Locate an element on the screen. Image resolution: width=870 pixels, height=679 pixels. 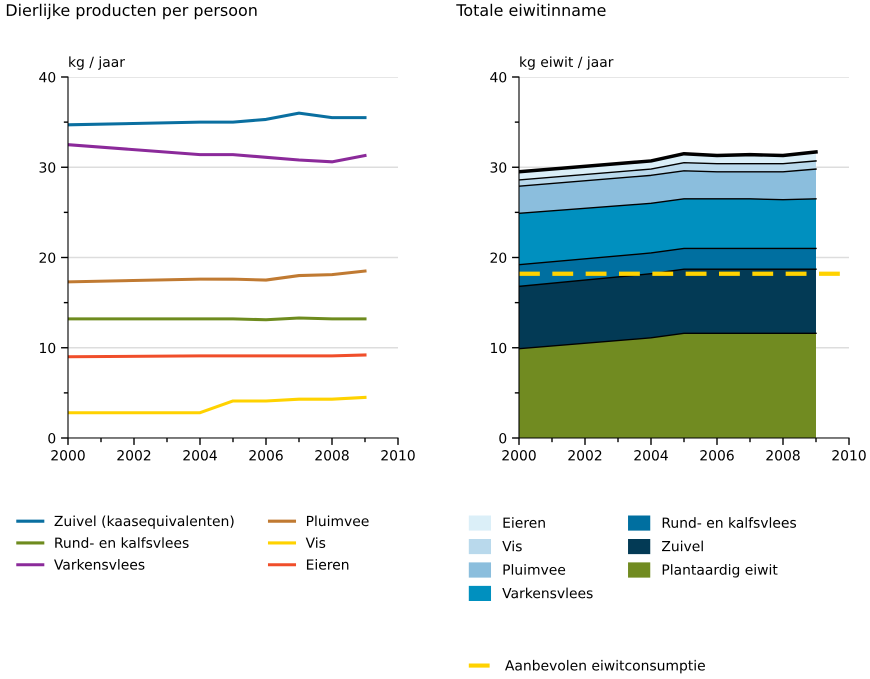
chart-title: Dierlijke producten per persoon is located at coordinates (131, 12).